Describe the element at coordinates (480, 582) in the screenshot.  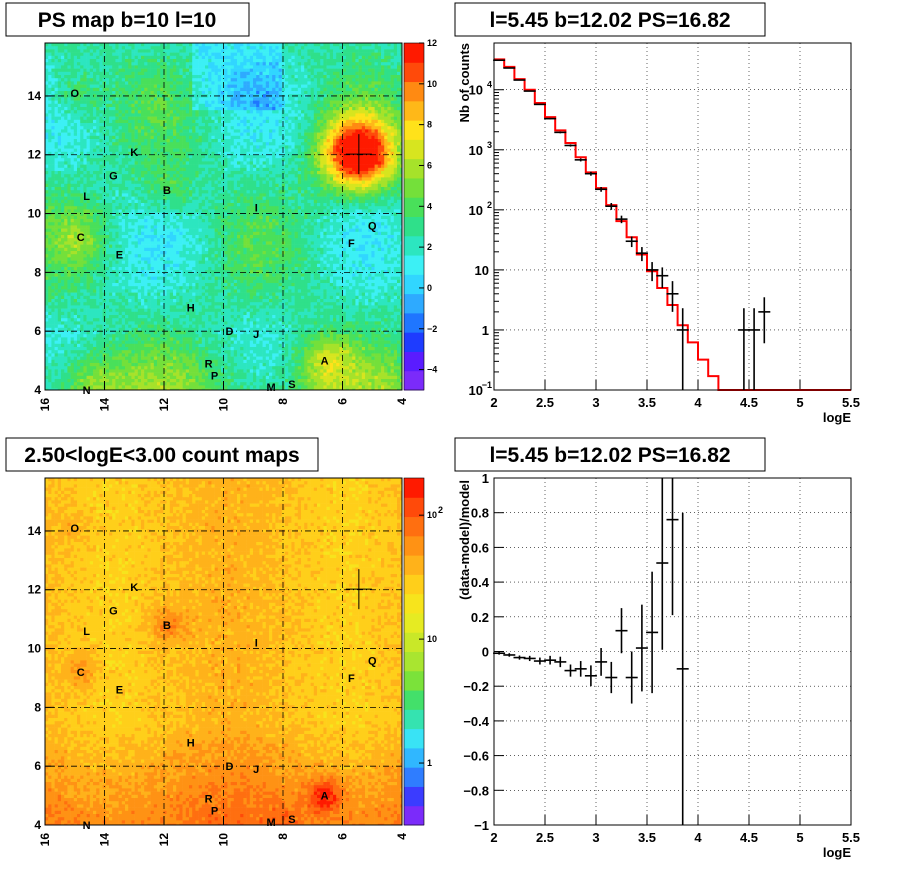
I see `y-tick-label: 0.4` at that location.